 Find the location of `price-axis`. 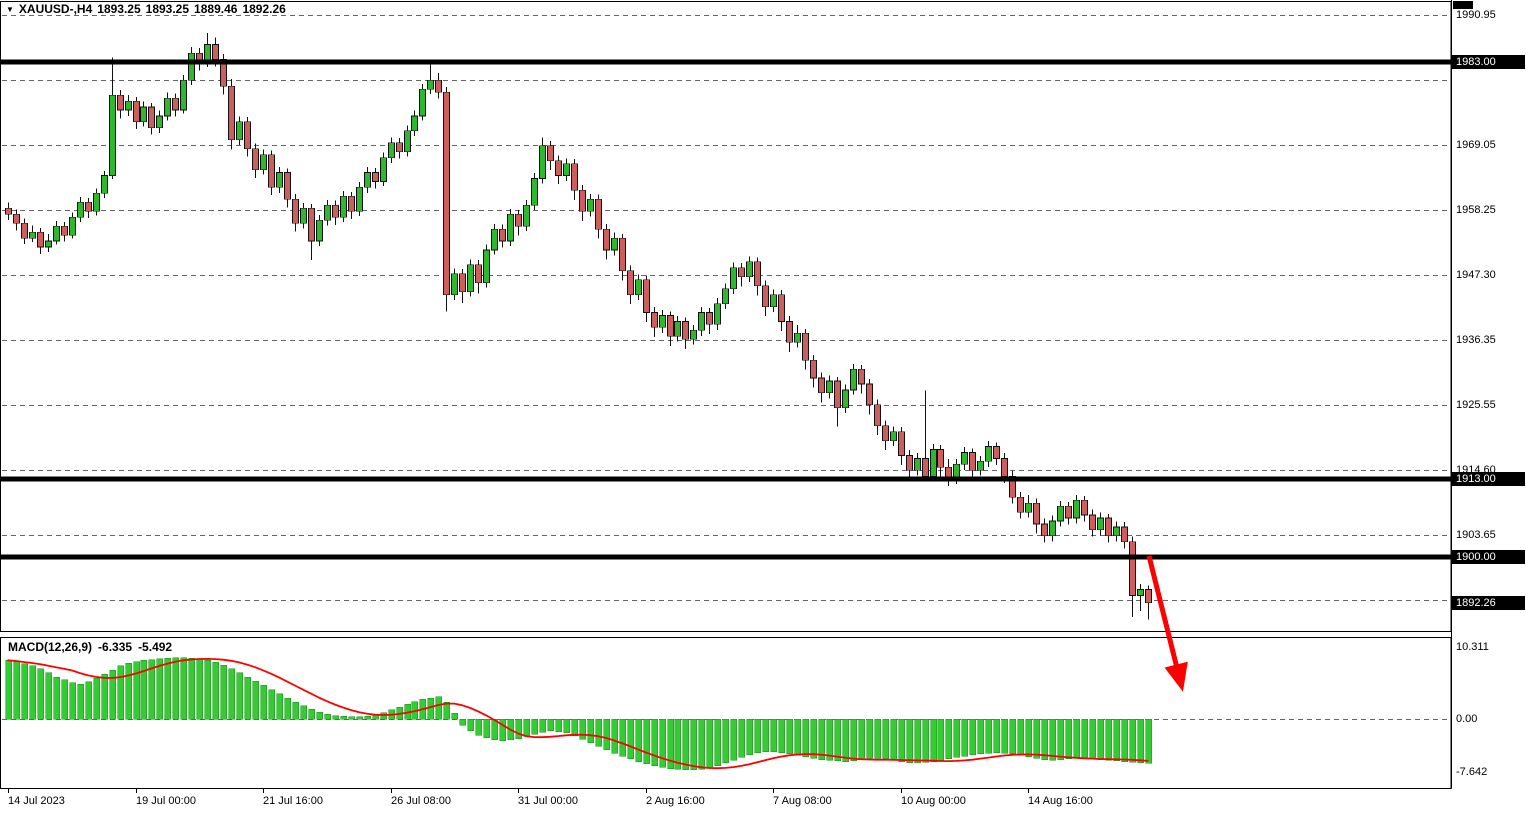

price-axis is located at coordinates (1489, 394).